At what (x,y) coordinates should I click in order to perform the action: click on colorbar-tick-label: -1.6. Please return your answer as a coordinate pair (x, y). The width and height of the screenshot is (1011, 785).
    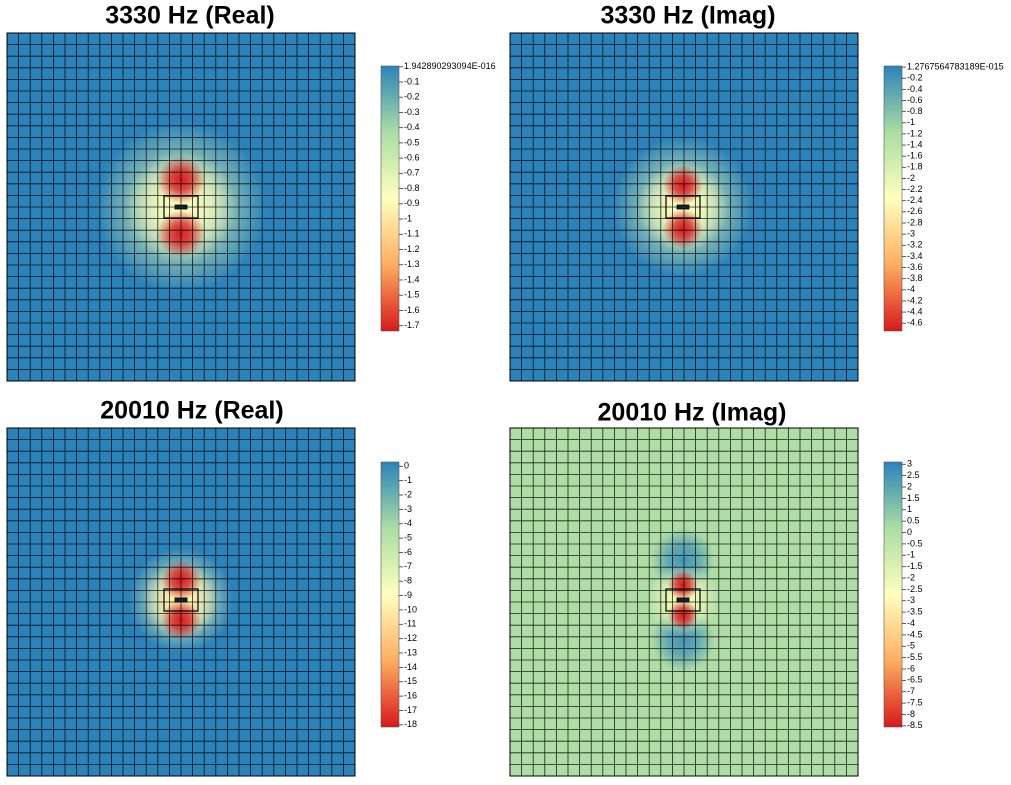
    Looking at the image, I should click on (915, 156).